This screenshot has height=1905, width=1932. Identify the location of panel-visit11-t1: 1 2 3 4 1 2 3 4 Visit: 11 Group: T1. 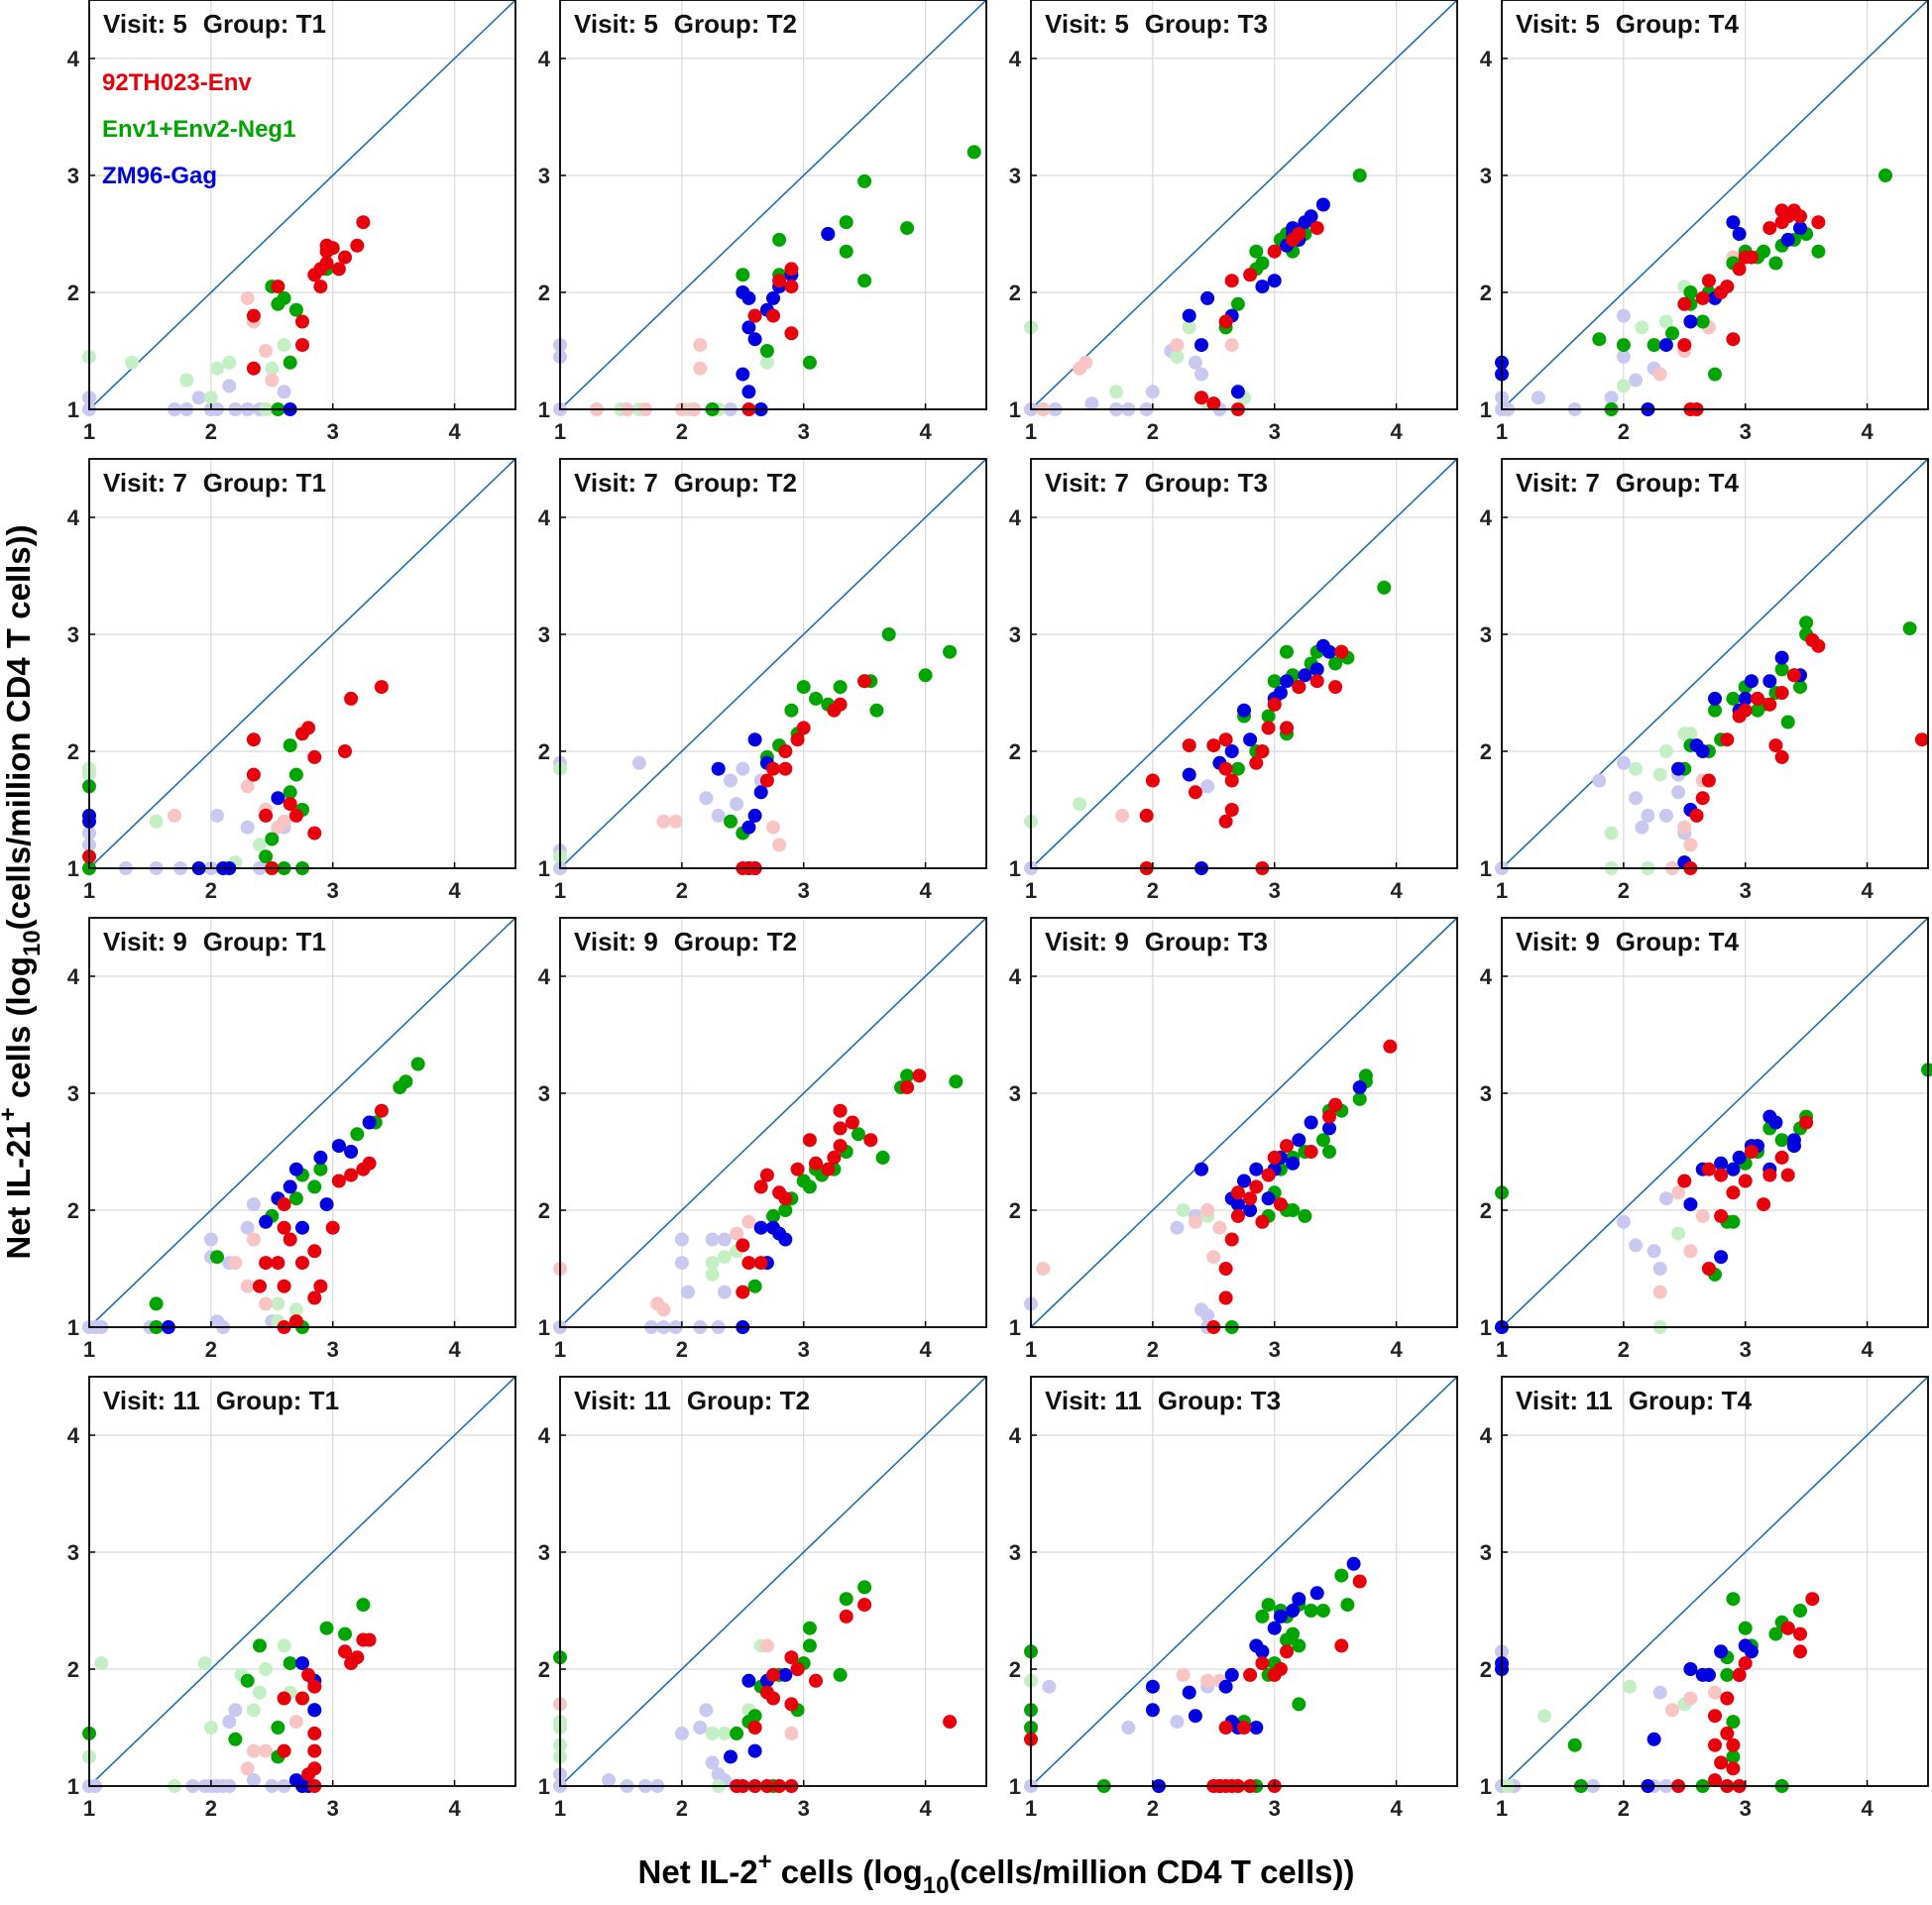
(291, 1598).